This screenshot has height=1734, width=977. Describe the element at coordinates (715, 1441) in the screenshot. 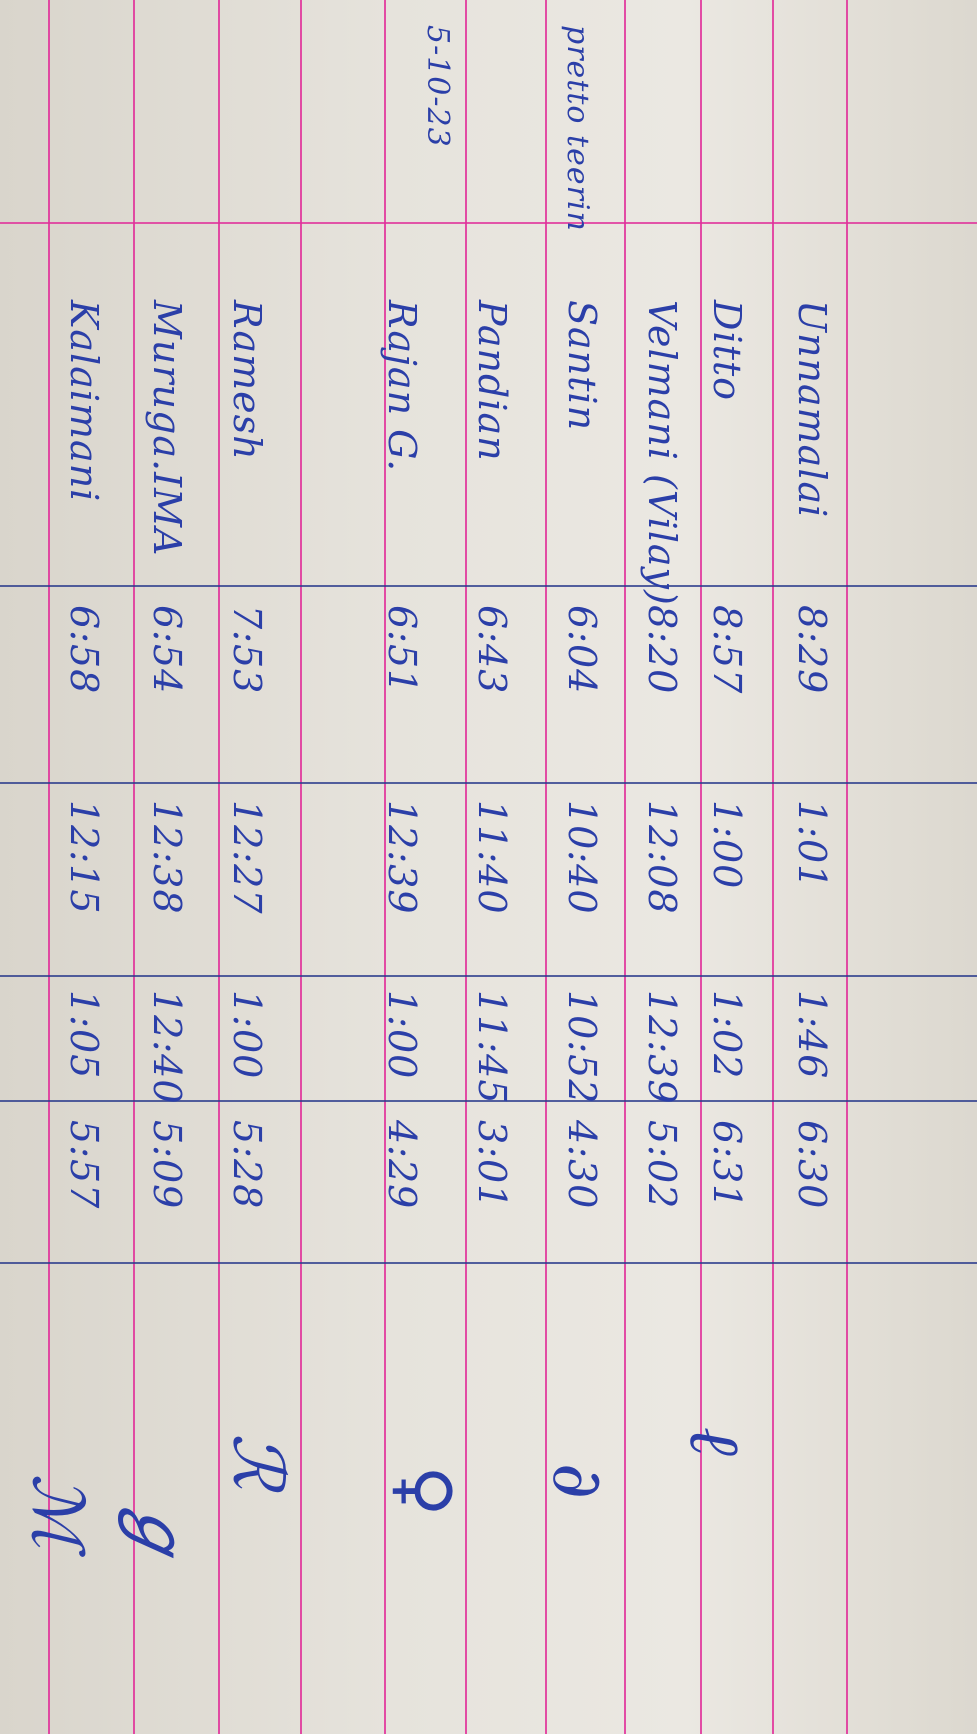

I see `signature-mark: ℓ` at that location.